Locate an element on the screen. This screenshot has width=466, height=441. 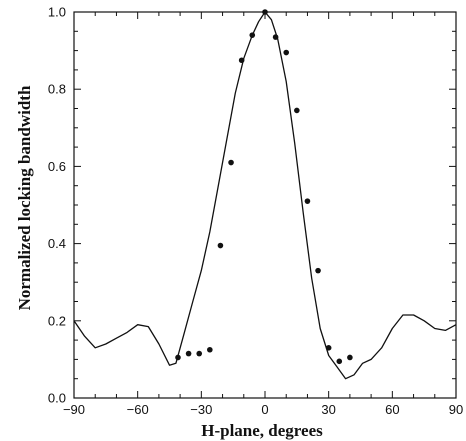
x-tick-label: 0 is located at coordinates (264, 409).